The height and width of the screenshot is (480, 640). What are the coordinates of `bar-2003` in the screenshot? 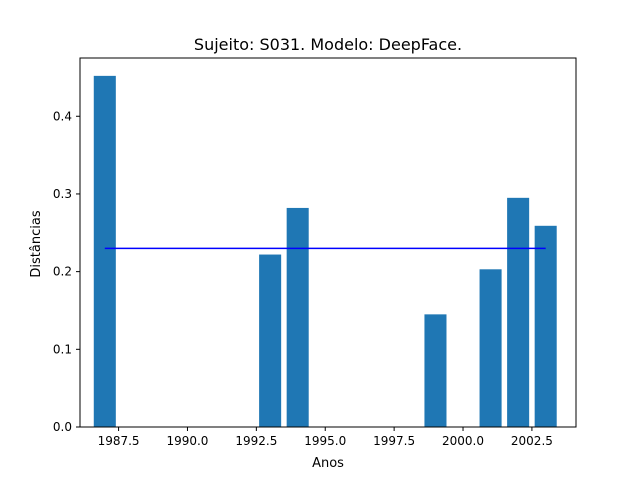 It's located at (545, 326).